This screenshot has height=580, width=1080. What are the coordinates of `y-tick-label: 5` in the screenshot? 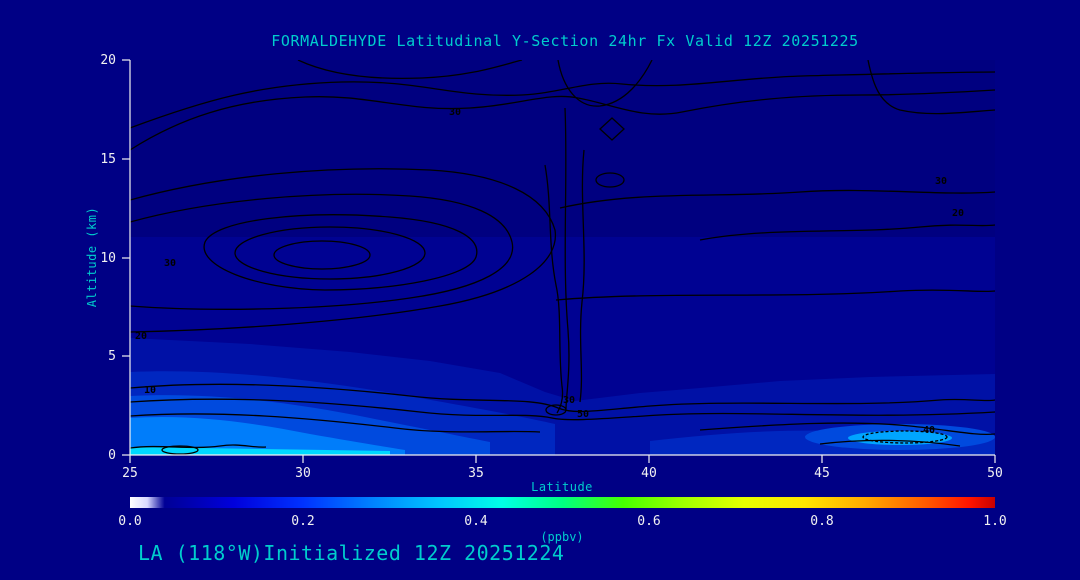 It's located at (112, 356).